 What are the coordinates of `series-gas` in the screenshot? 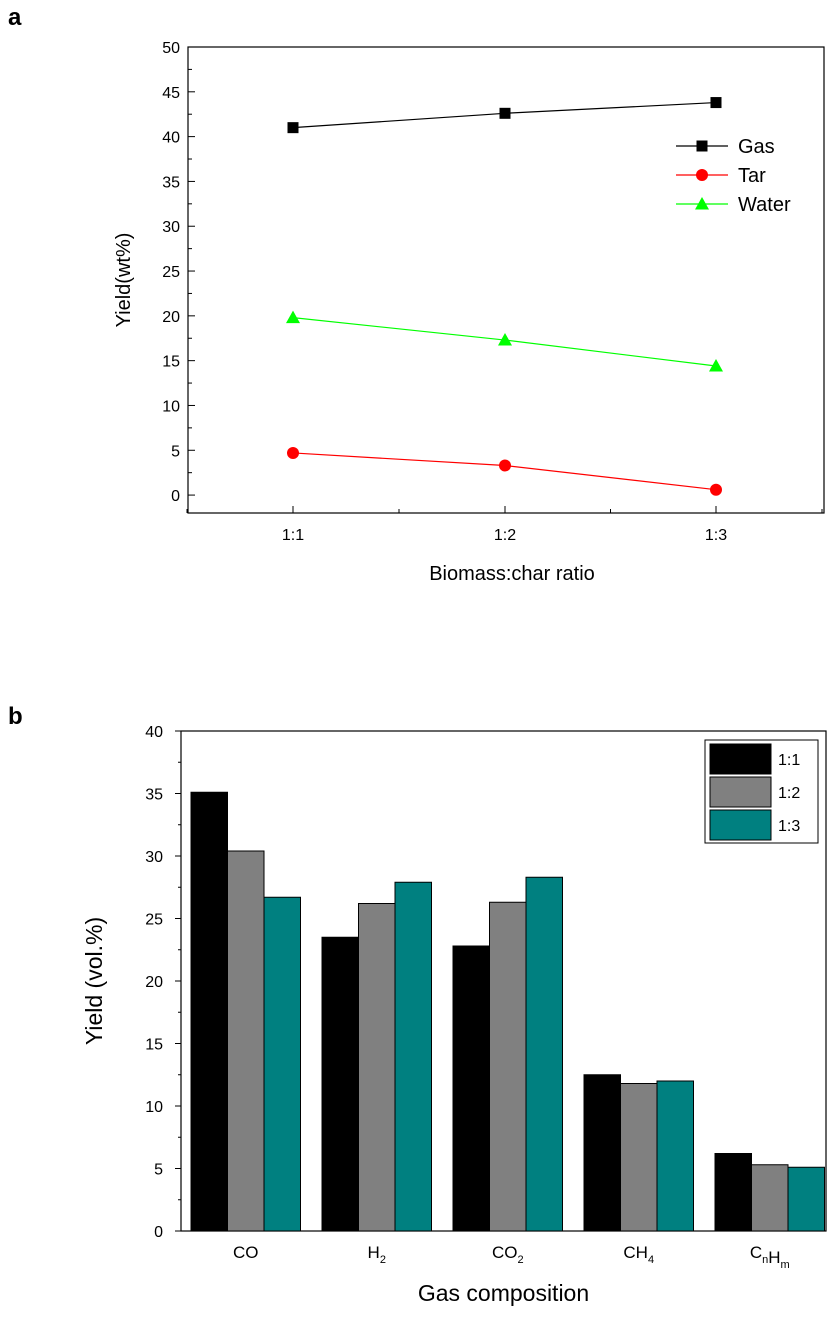 It's located at (504, 115).